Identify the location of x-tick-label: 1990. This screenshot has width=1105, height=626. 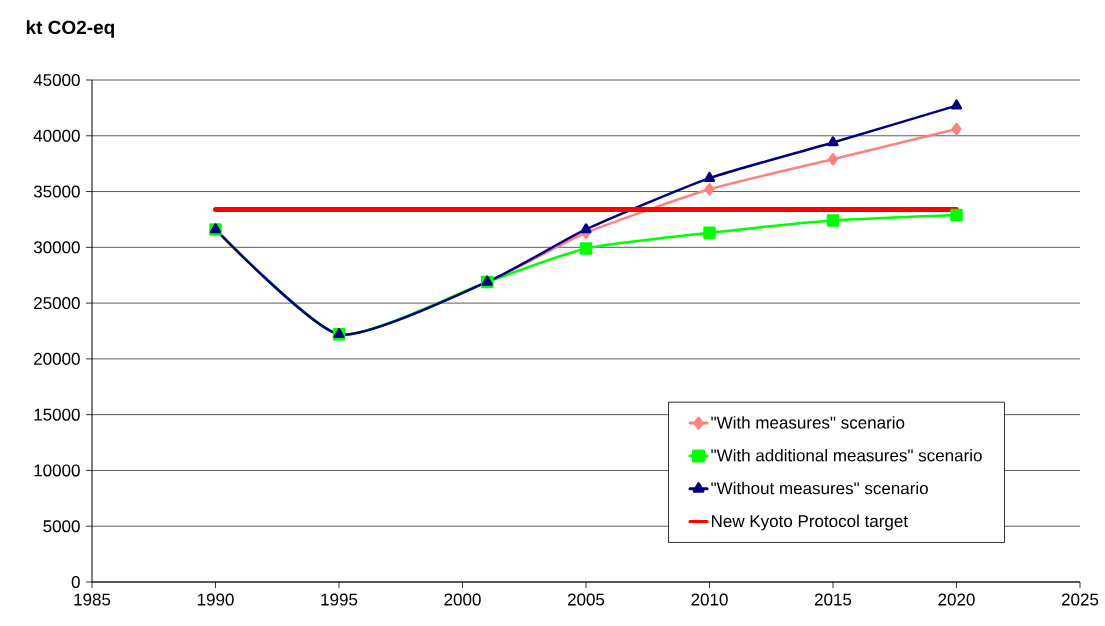
(215, 599).